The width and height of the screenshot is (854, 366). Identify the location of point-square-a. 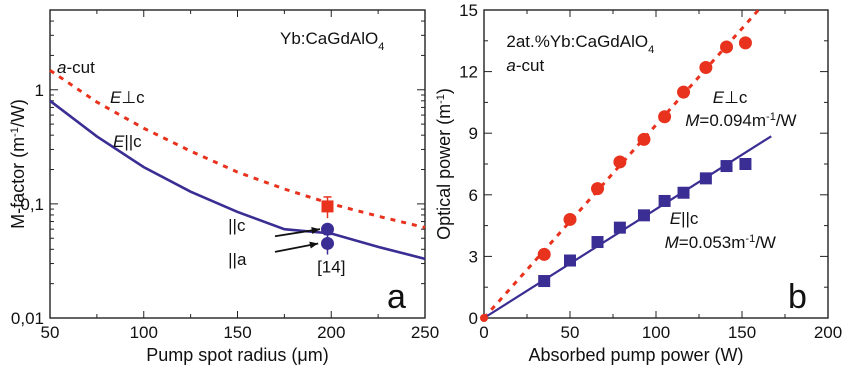
(327, 206).